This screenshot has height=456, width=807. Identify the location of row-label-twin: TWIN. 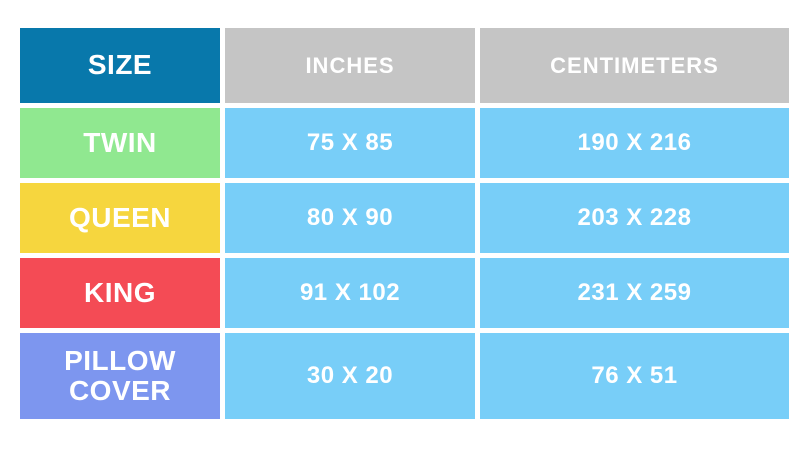
(120, 143).